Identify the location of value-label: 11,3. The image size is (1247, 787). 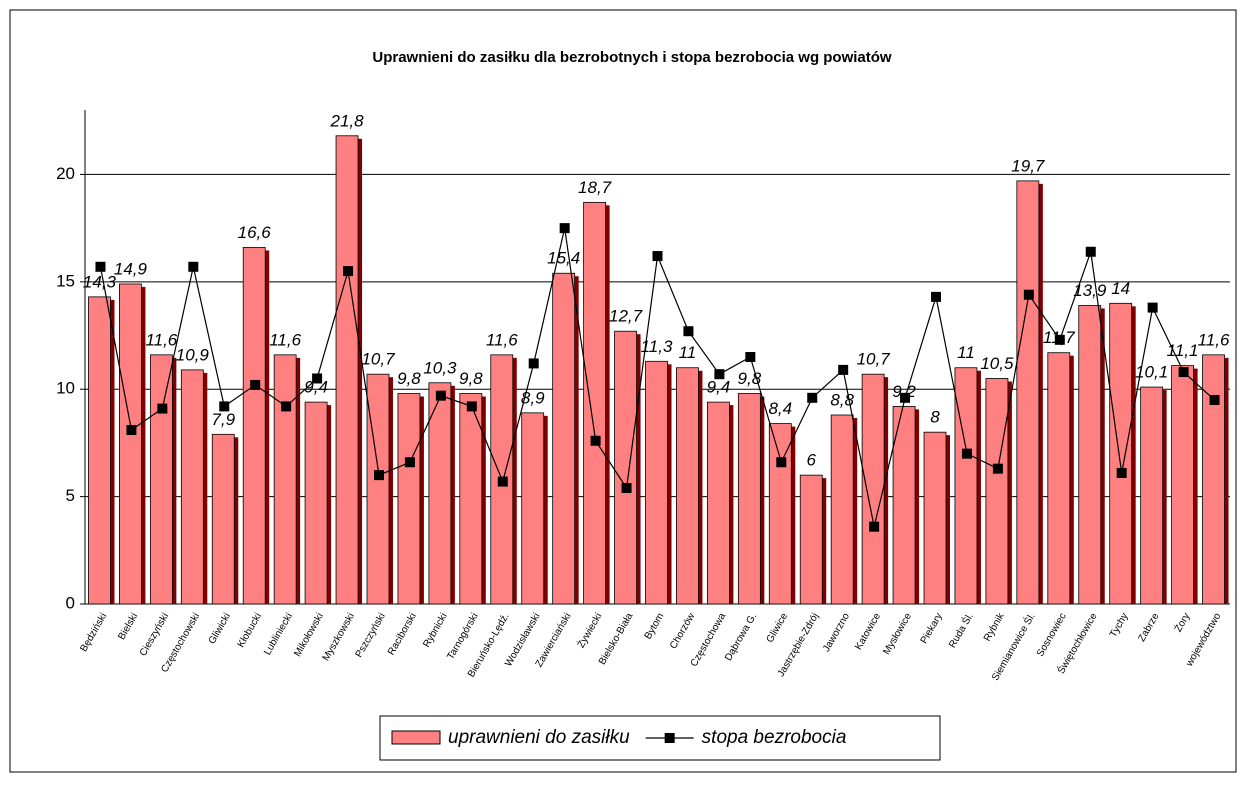
(657, 346).